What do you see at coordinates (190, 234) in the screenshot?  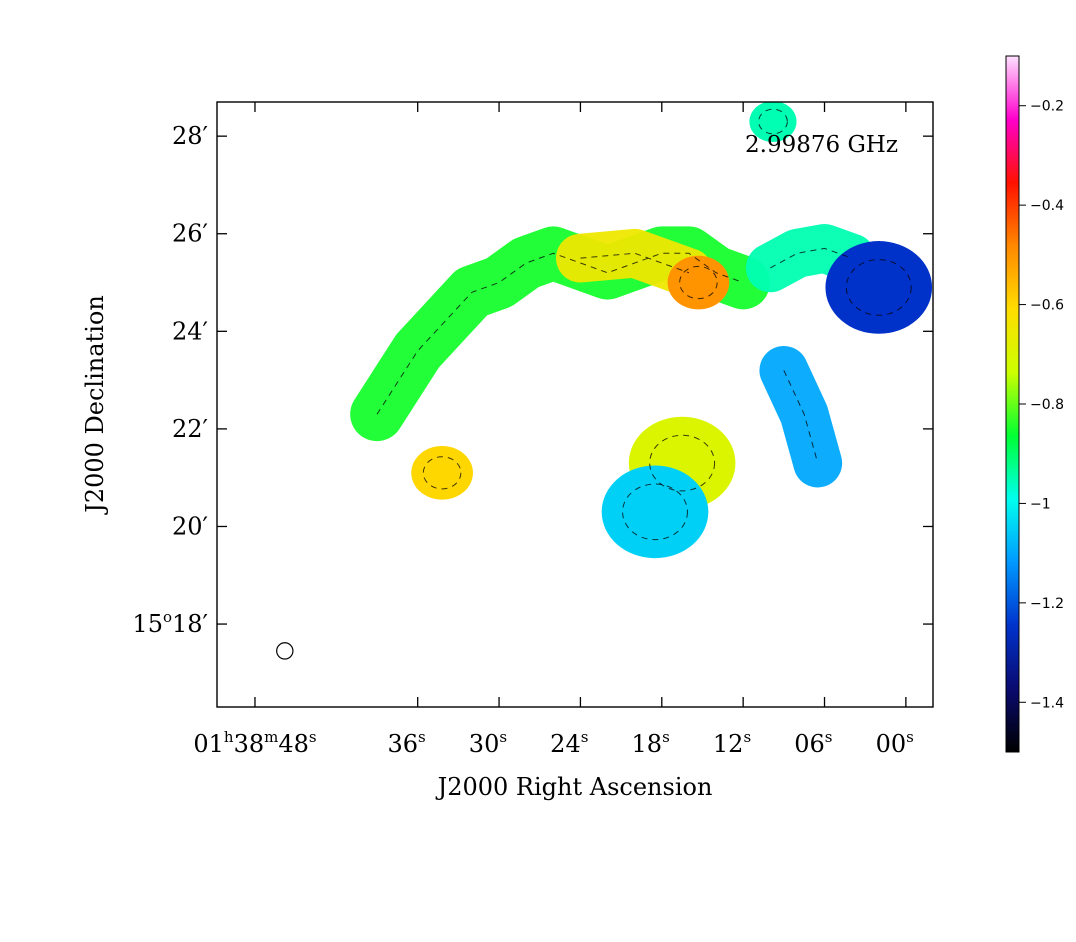 I see `y-tick-label-26: 26′` at bounding box center [190, 234].